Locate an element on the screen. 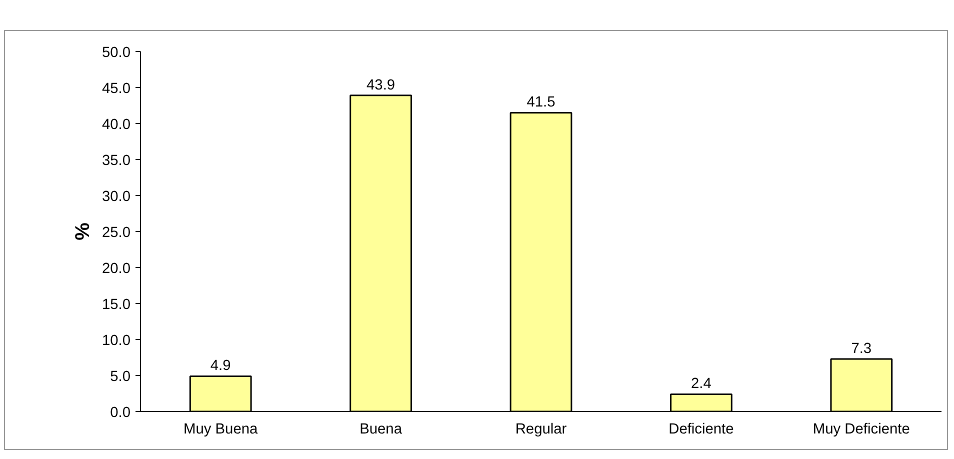 This screenshot has width=954, height=459. y-tick-label: 0.0 is located at coordinates (120, 413).